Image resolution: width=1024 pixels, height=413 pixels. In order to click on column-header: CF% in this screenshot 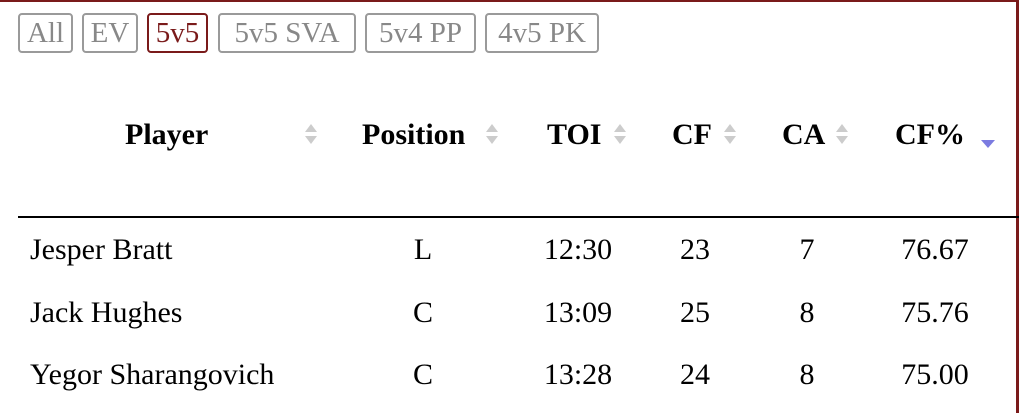, I will do `click(947, 135)`.